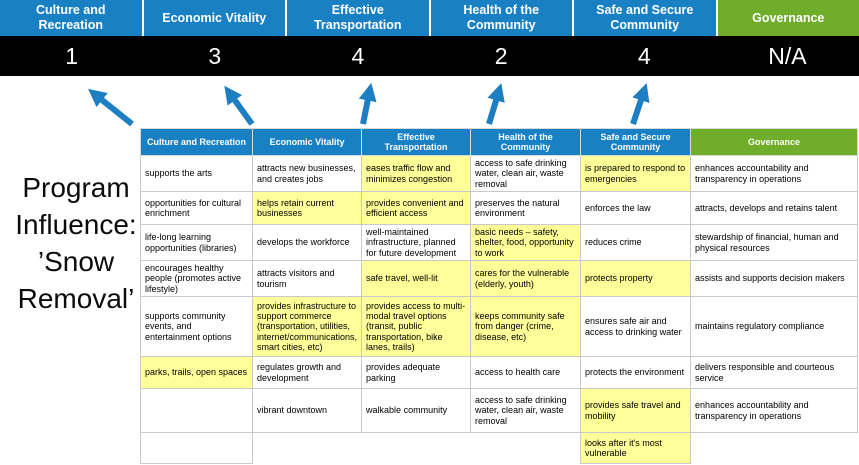 This screenshot has height=465, width=859. I want to click on matrix-cell: provides adequate parking, so click(416, 373).